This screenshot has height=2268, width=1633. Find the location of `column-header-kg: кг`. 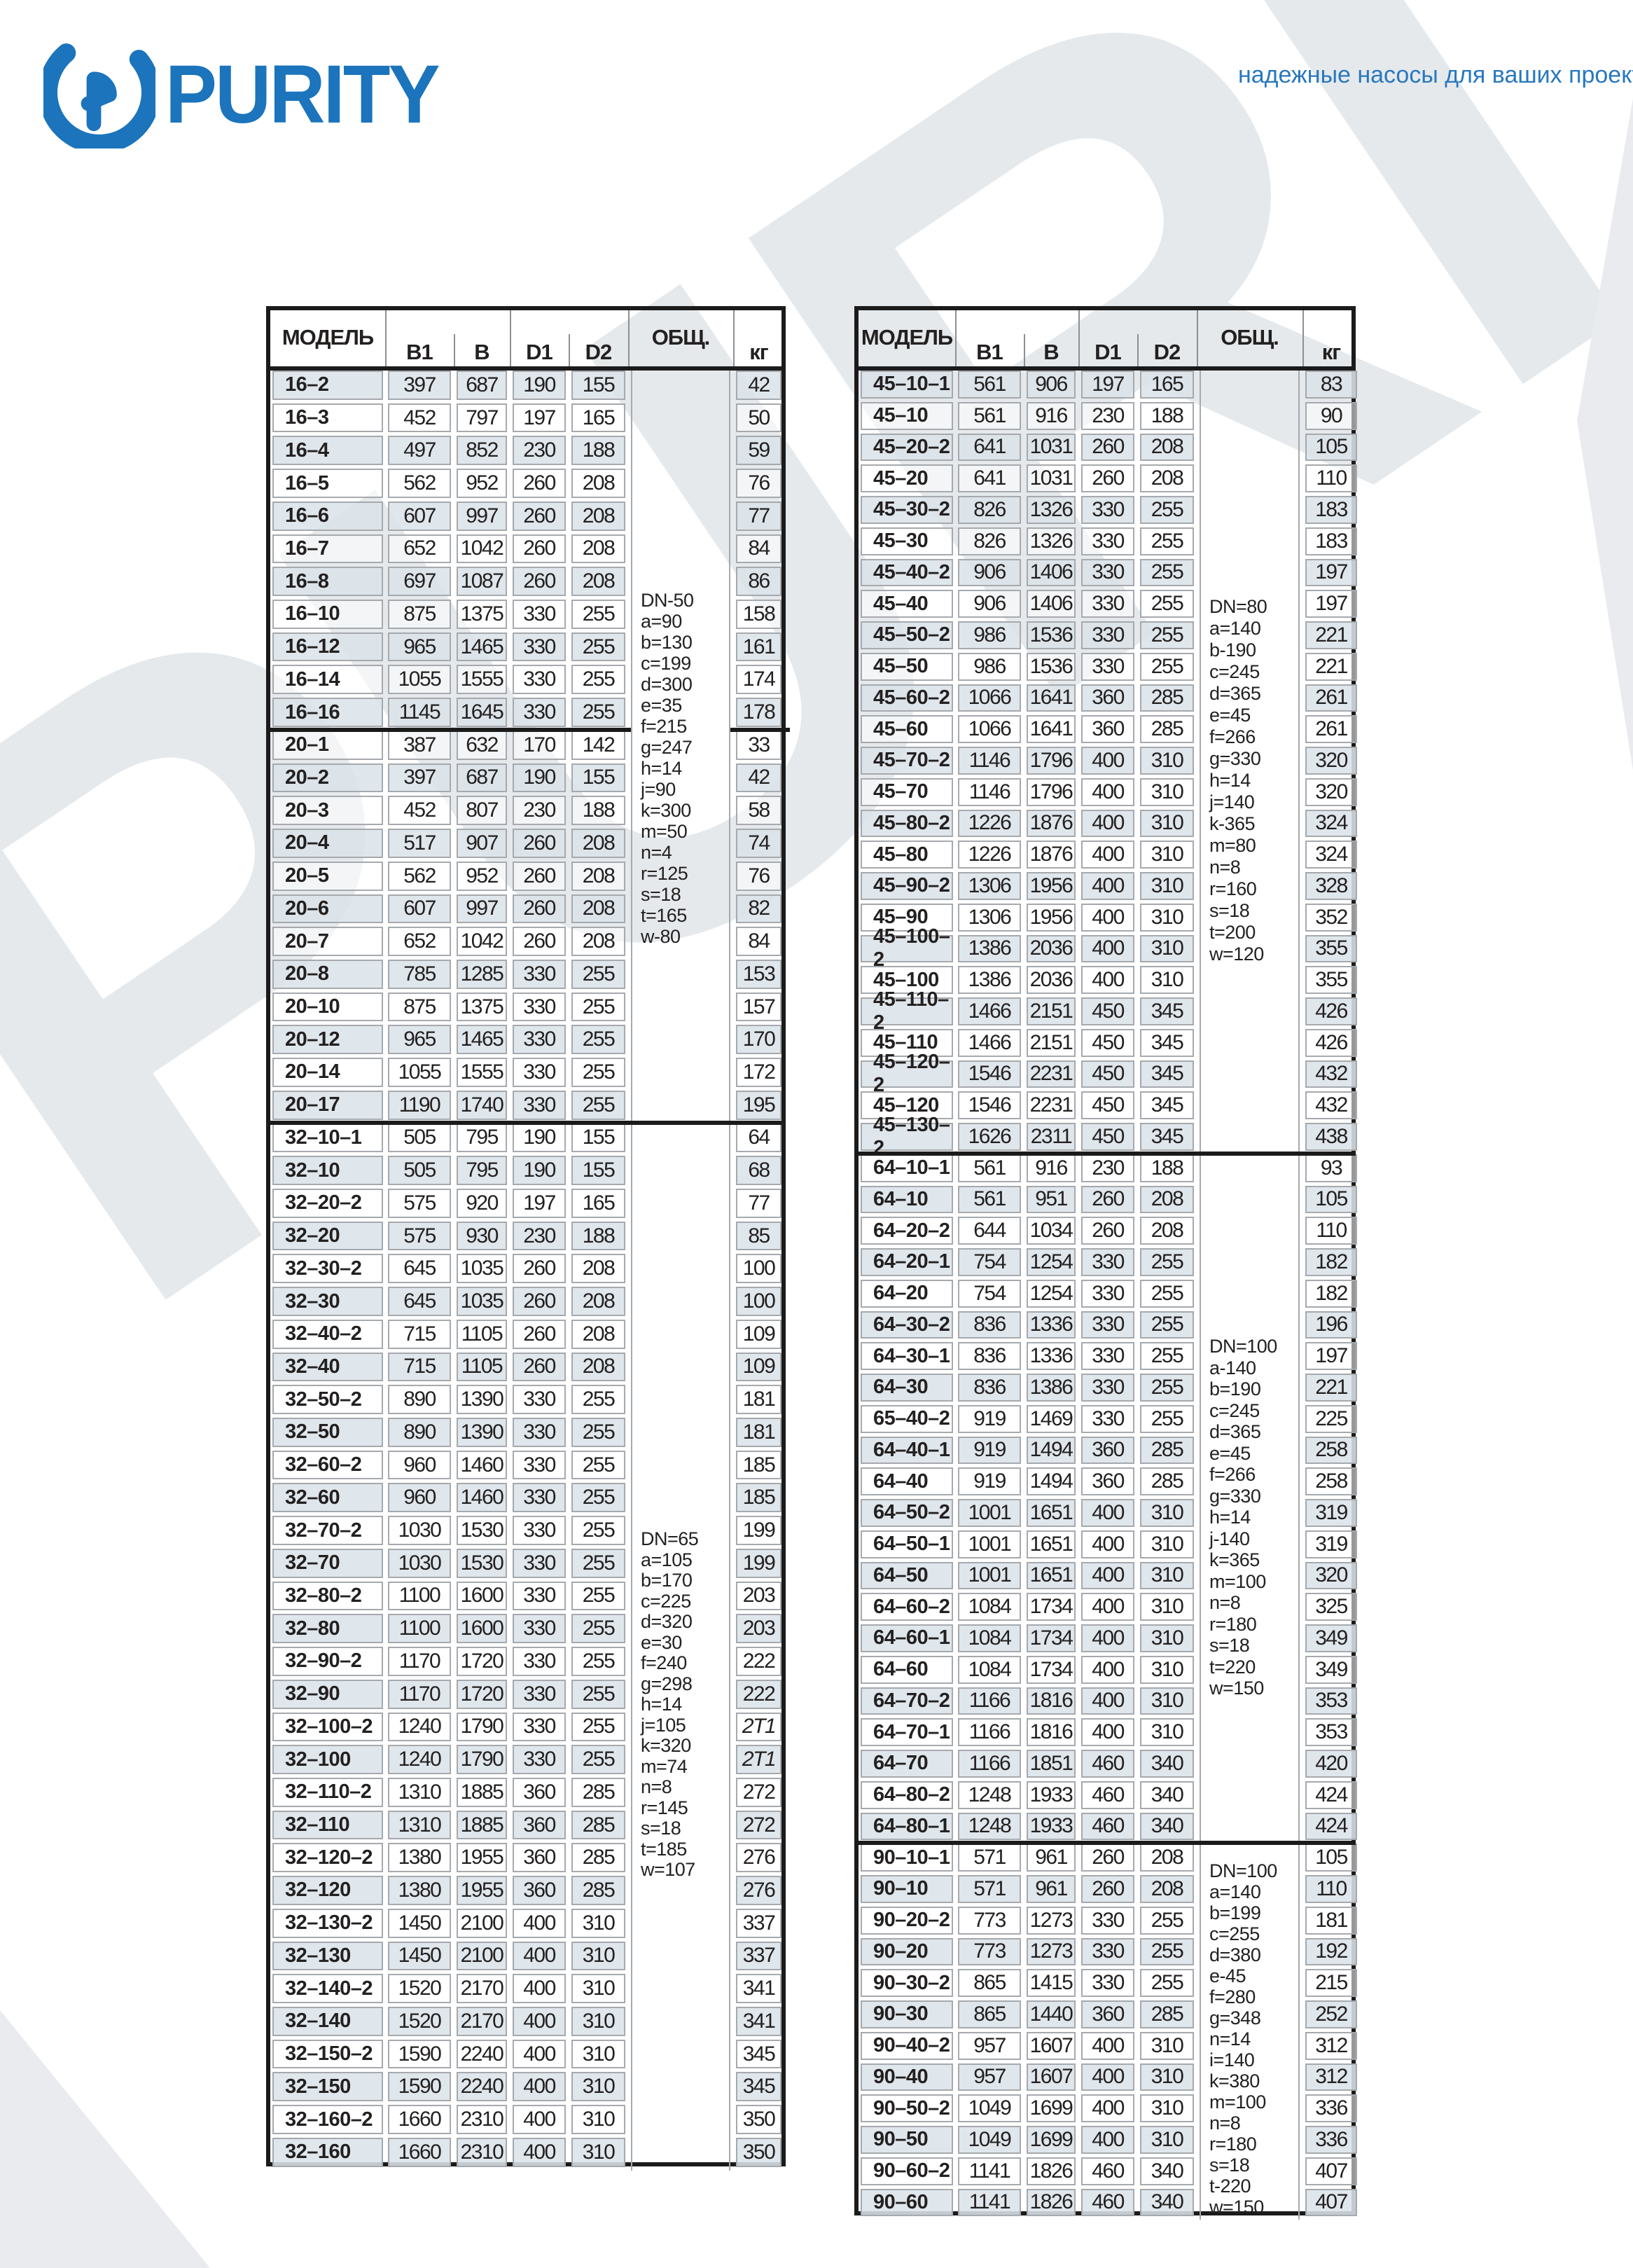

column-header-kg: кг is located at coordinates (1331, 352).